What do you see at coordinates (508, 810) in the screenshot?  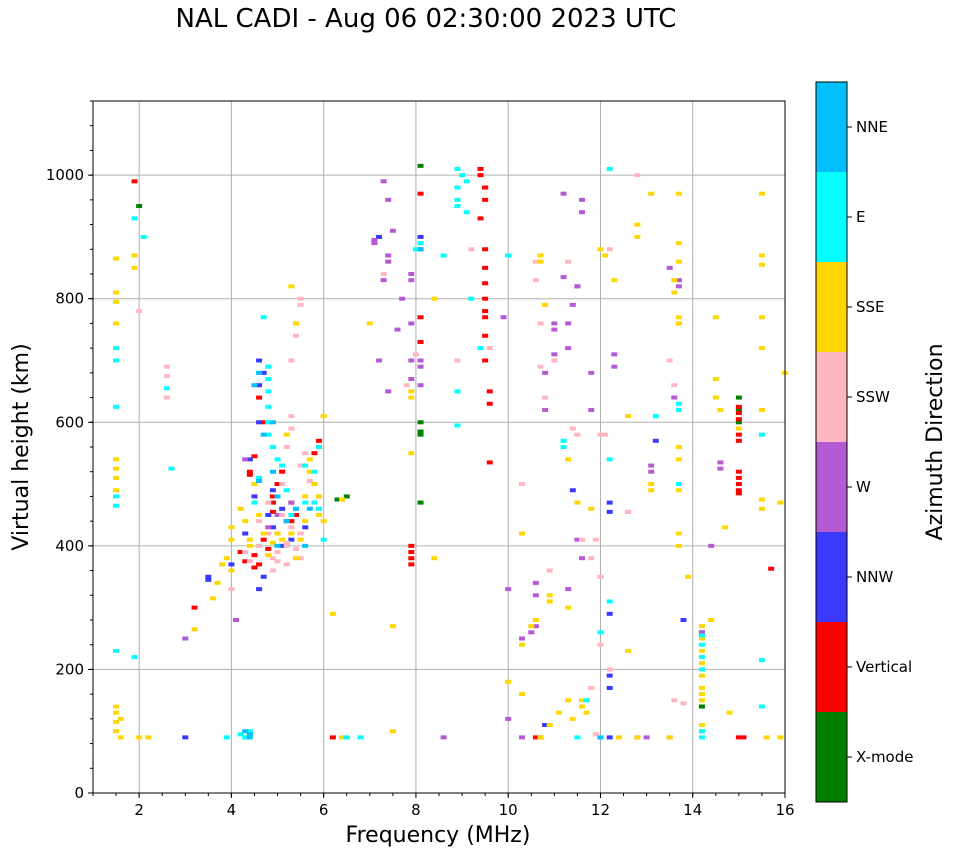 I see `x-tick-label: 10` at bounding box center [508, 810].